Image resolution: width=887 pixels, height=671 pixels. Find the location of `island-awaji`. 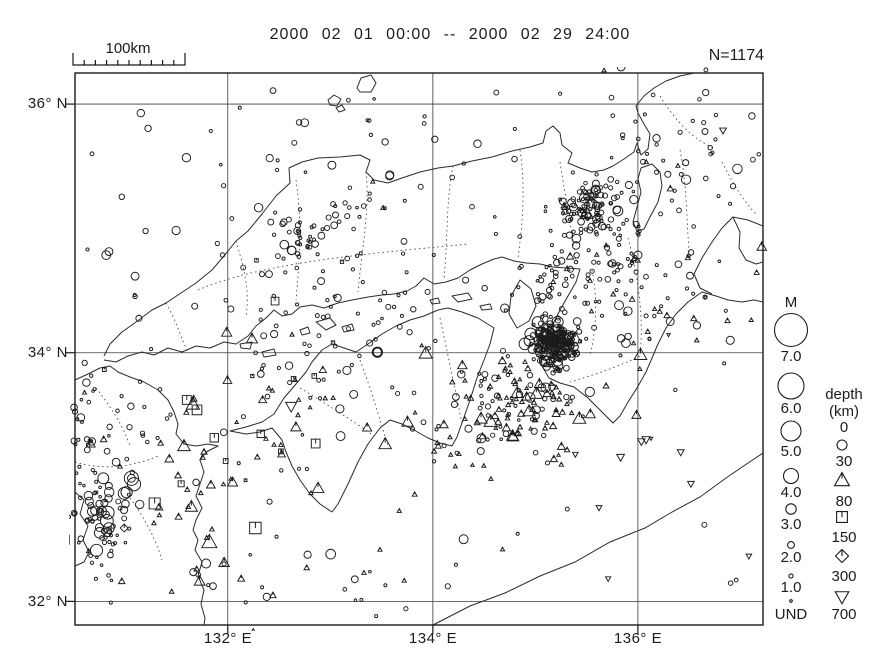

island-awaji is located at coordinates (522, 304).